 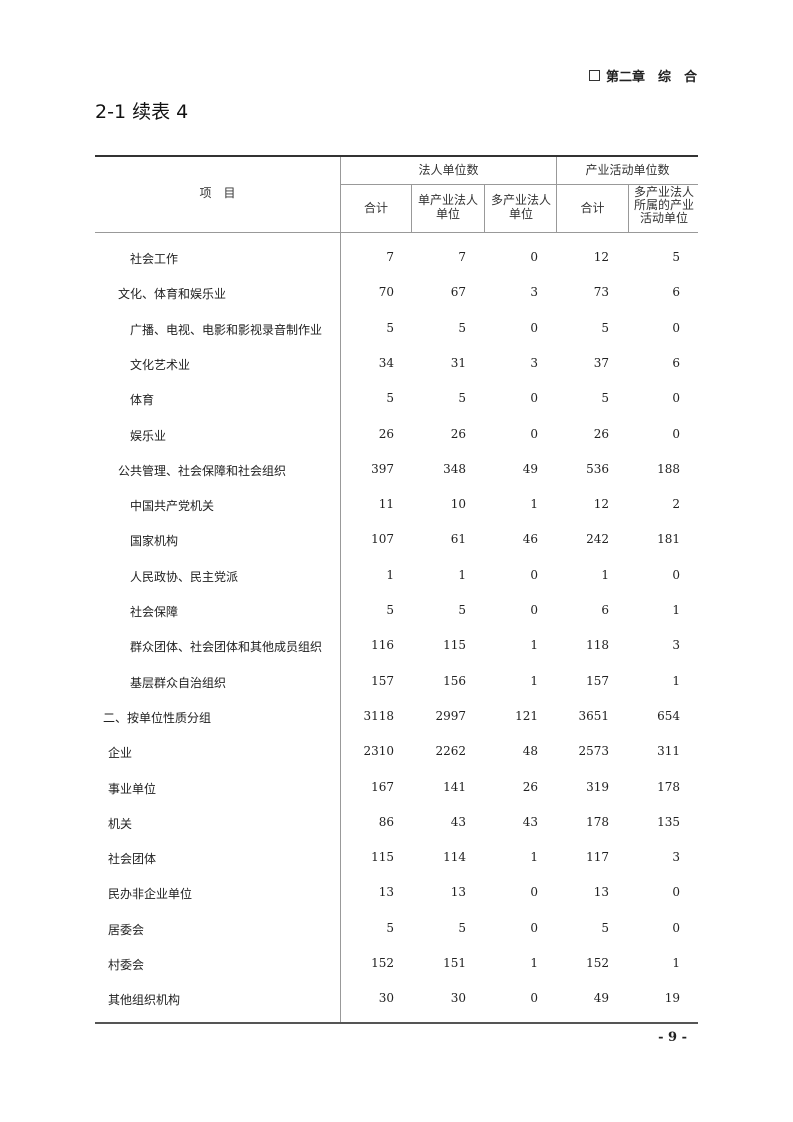 I want to click on row-label: 社会工作, so click(x=154, y=259).